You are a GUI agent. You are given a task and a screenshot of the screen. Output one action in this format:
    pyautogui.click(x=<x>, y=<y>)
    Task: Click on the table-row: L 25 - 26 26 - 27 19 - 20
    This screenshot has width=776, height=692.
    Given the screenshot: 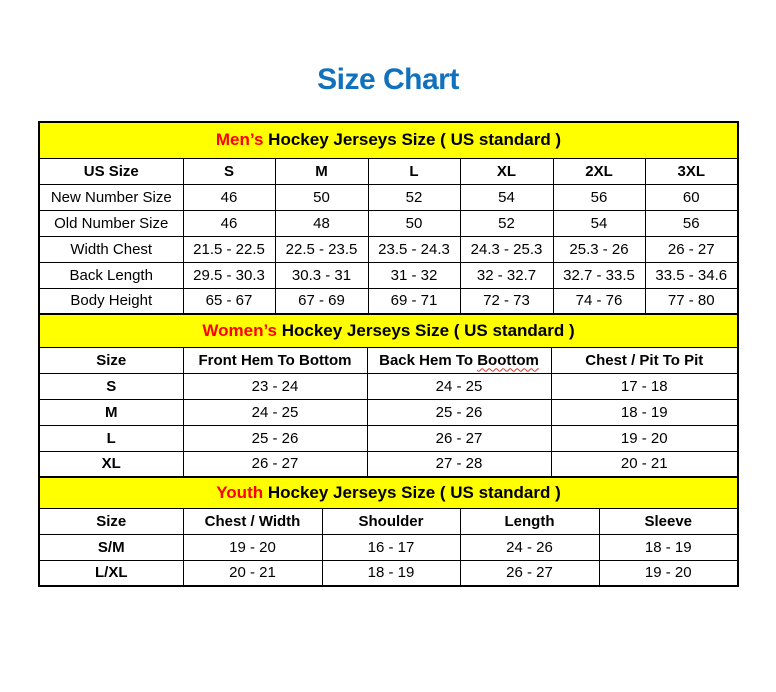 What is the action you would take?
    pyautogui.click(x=388, y=438)
    